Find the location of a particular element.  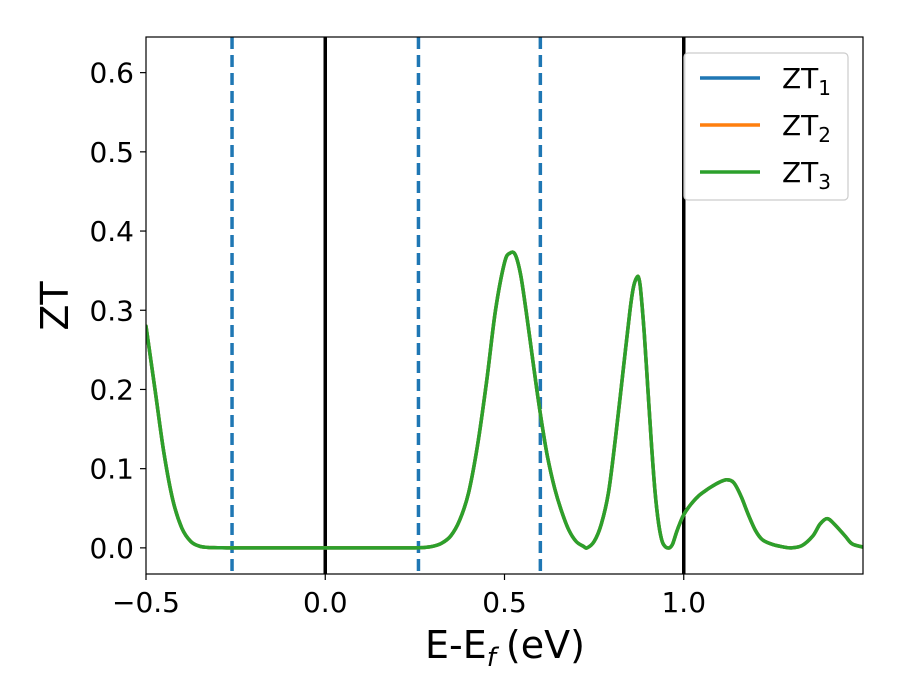

legend: ZT1 ZT2 ZT3 is located at coordinates (766, 126).